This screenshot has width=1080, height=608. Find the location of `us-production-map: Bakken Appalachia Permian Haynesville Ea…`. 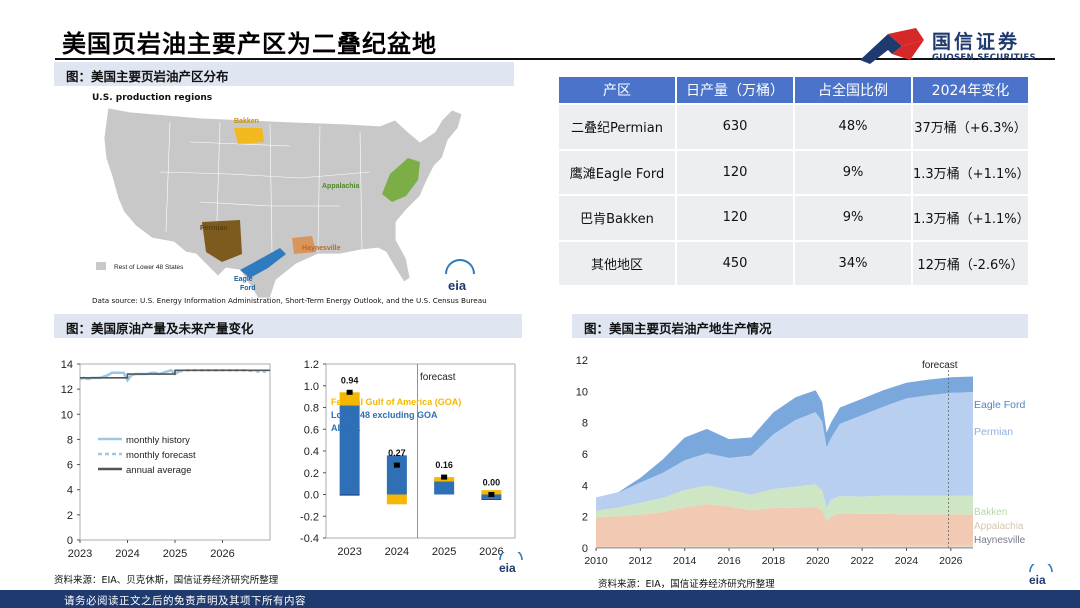

us-production-map: Bakken Appalachia Permian Haynesville Ea… is located at coordinates (285, 203).